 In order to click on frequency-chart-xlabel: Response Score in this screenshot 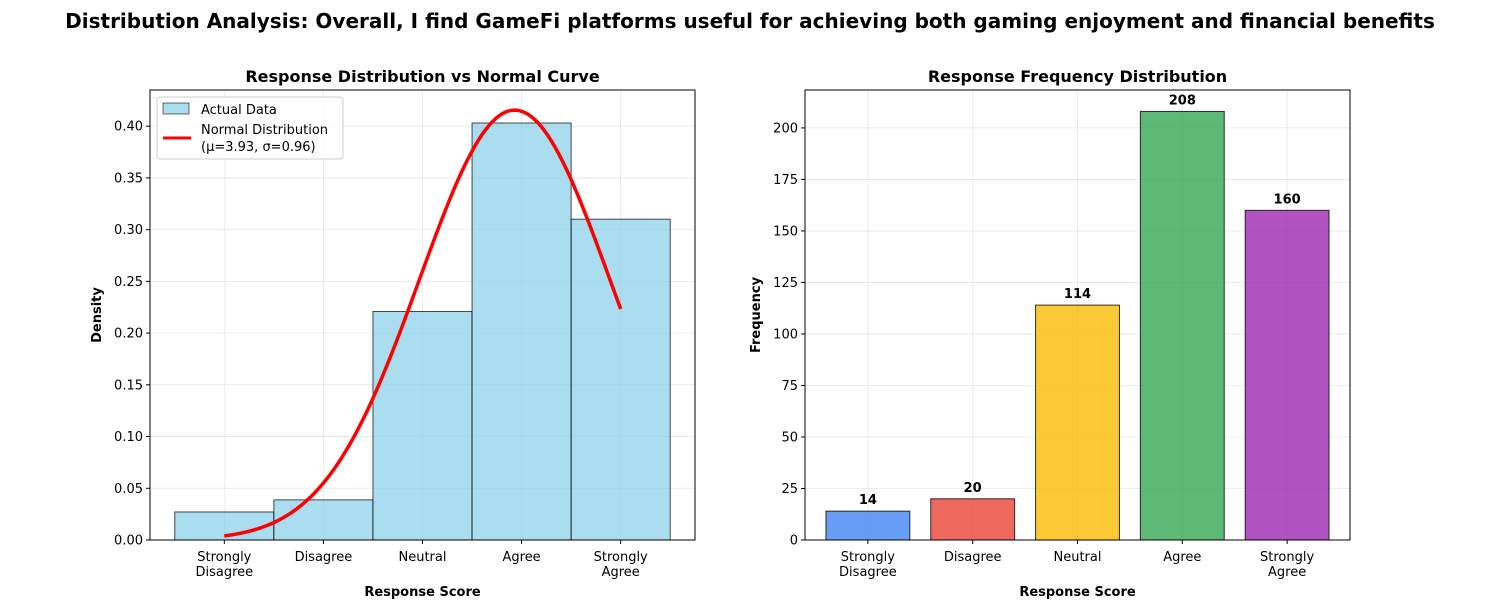, I will do `click(1077, 592)`.